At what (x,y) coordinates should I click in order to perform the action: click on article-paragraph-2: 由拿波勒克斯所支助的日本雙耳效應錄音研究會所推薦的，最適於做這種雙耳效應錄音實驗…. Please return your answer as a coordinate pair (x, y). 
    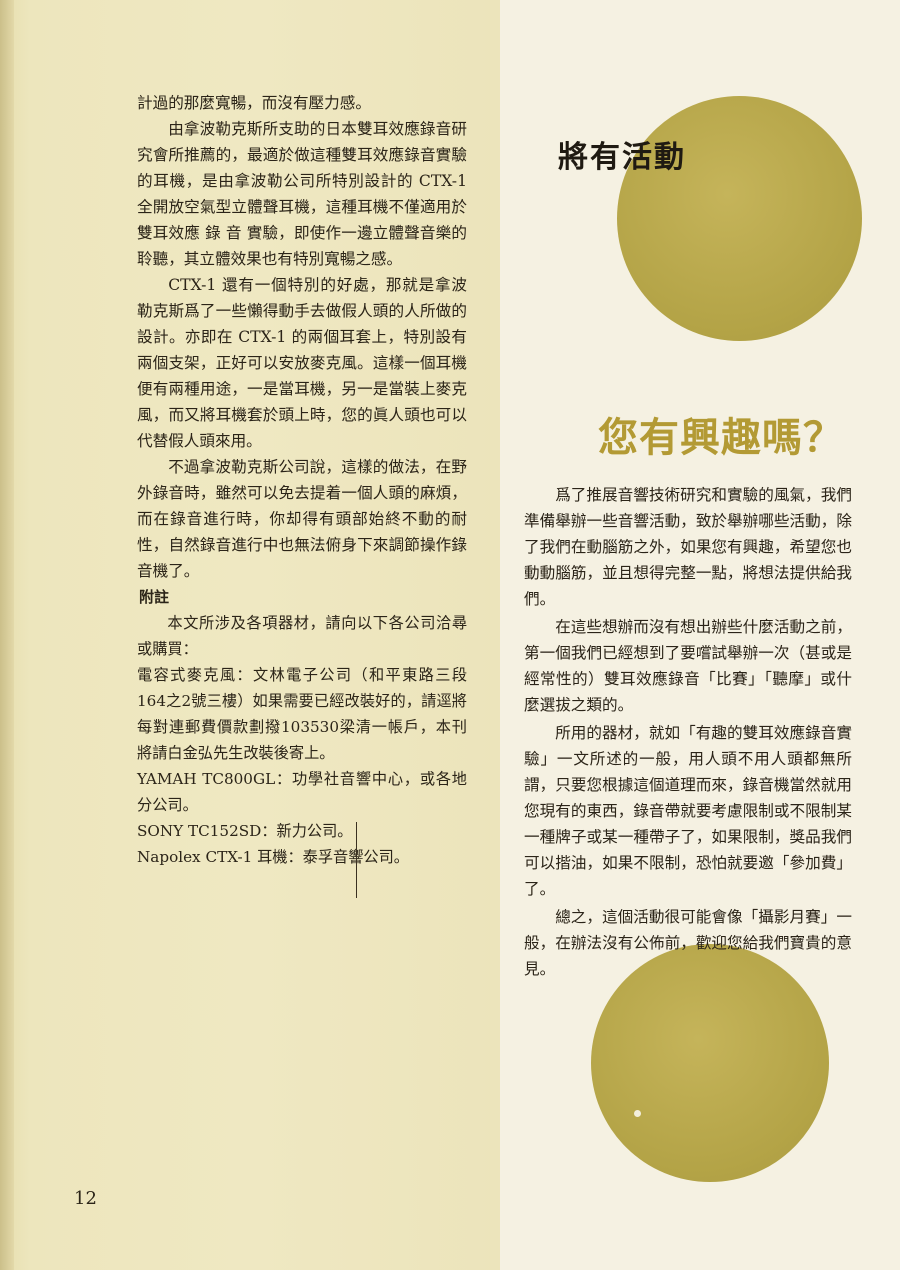
    Looking at the image, I should click on (302, 194).